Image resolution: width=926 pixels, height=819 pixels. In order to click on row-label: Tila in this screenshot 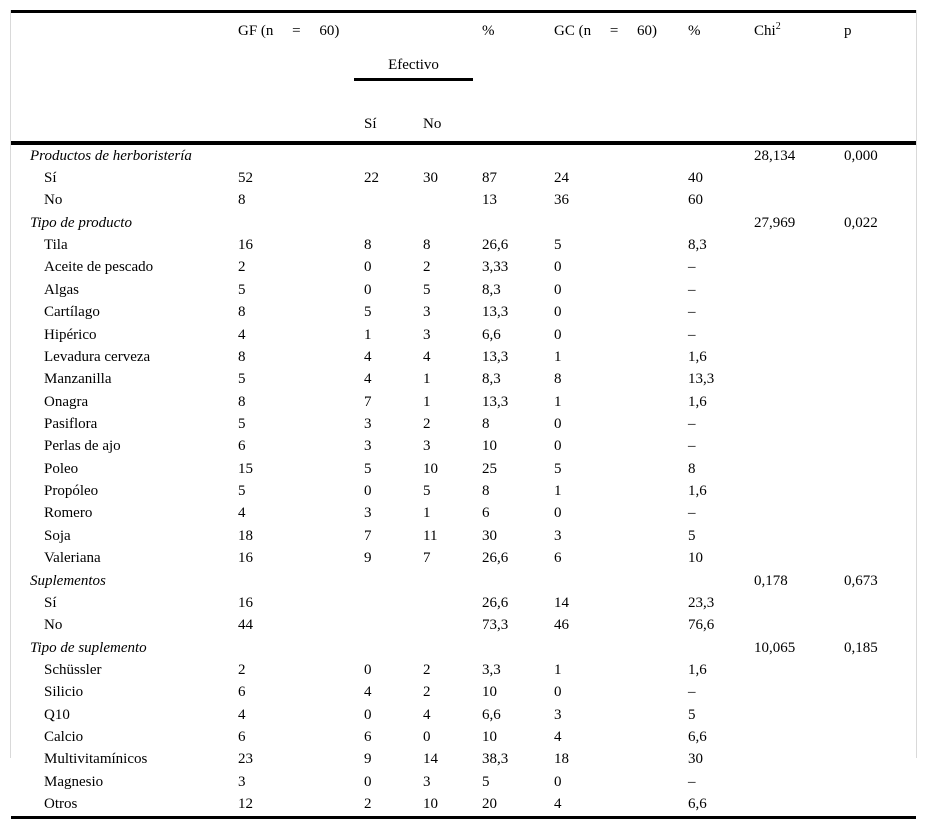, I will do `click(56, 245)`.